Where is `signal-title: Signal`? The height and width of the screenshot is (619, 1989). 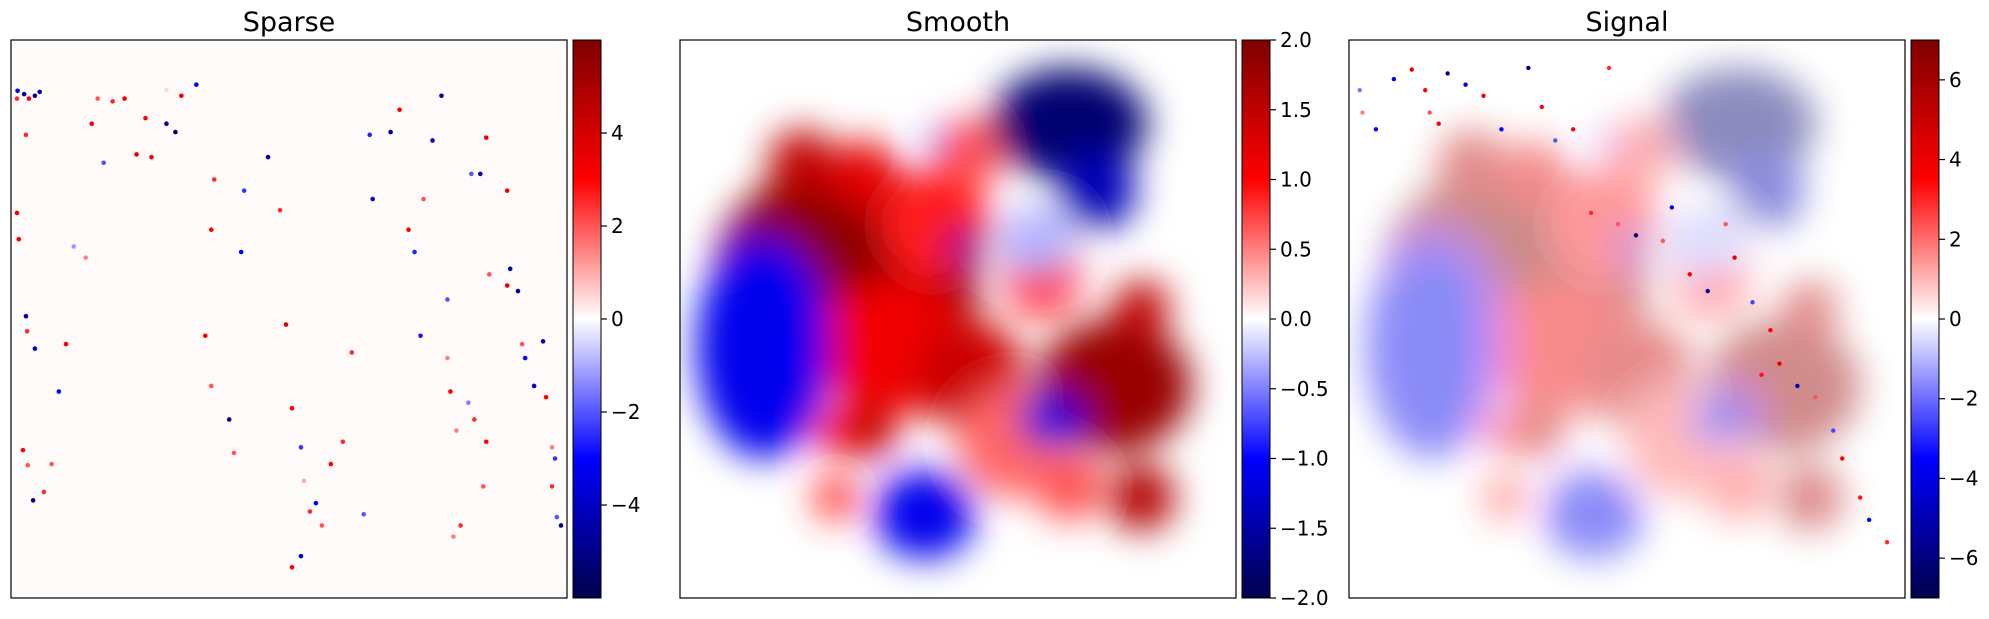
signal-title: Signal is located at coordinates (1627, 22).